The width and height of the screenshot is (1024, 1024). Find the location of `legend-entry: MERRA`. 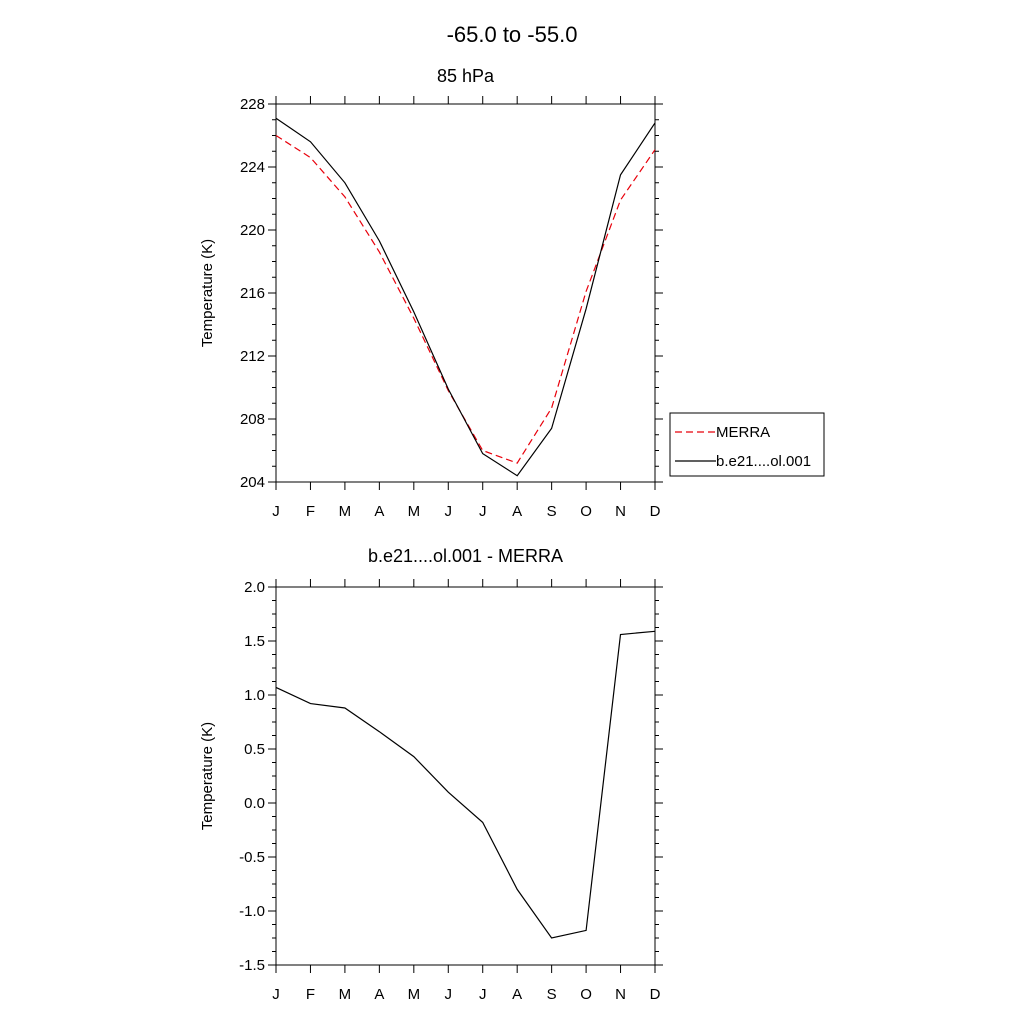

legend-entry: MERRA is located at coordinates (743, 432).